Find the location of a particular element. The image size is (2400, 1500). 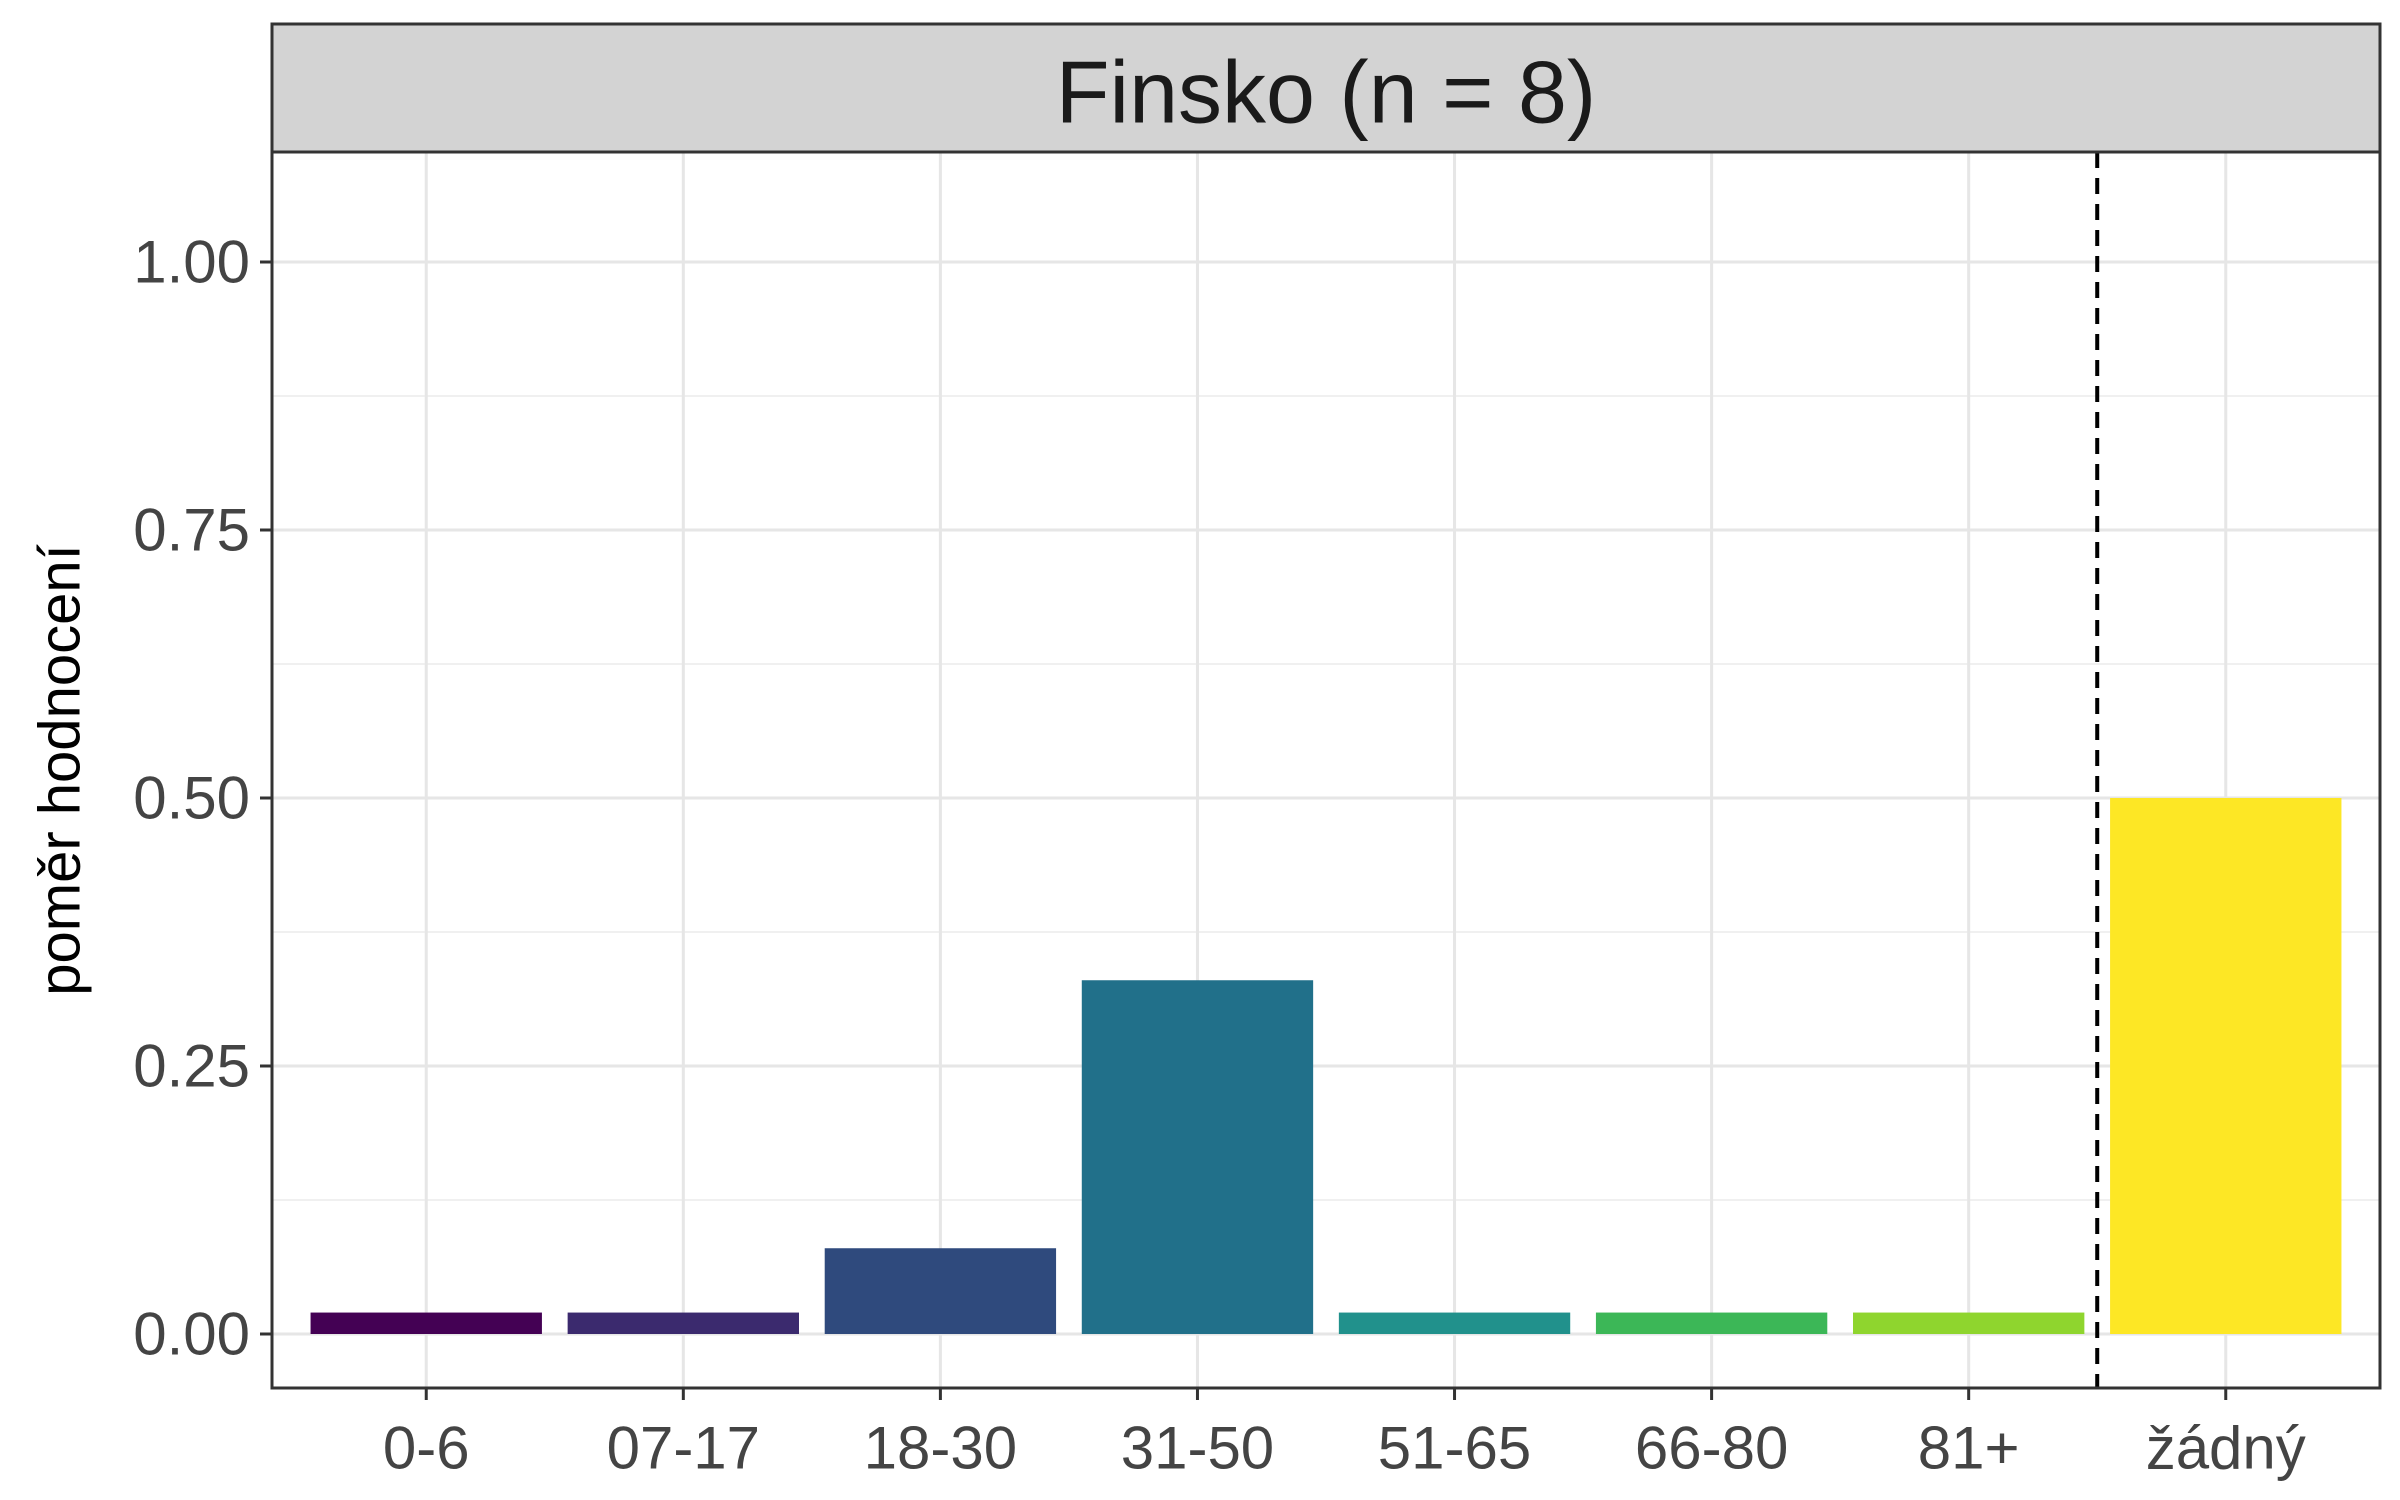

bar-81+ is located at coordinates (1969, 1323).